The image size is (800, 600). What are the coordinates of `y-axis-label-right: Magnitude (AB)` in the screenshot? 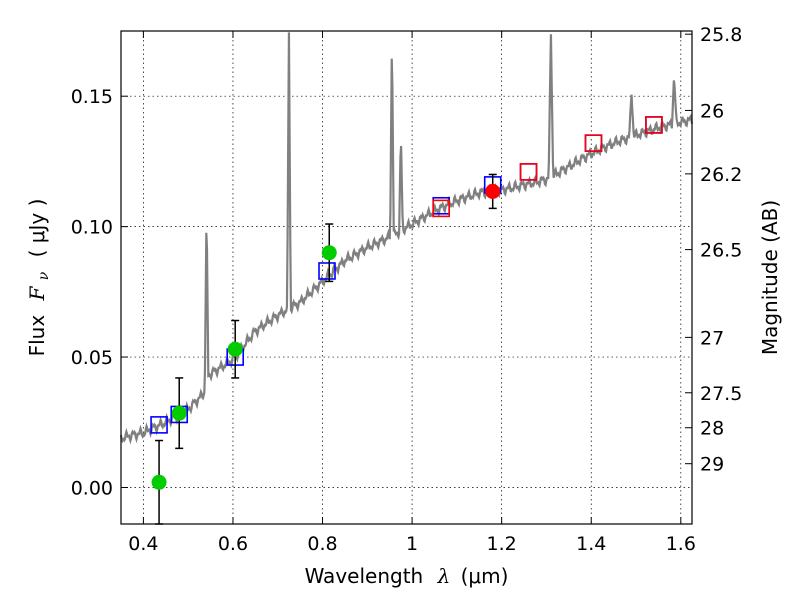 It's located at (770, 277).